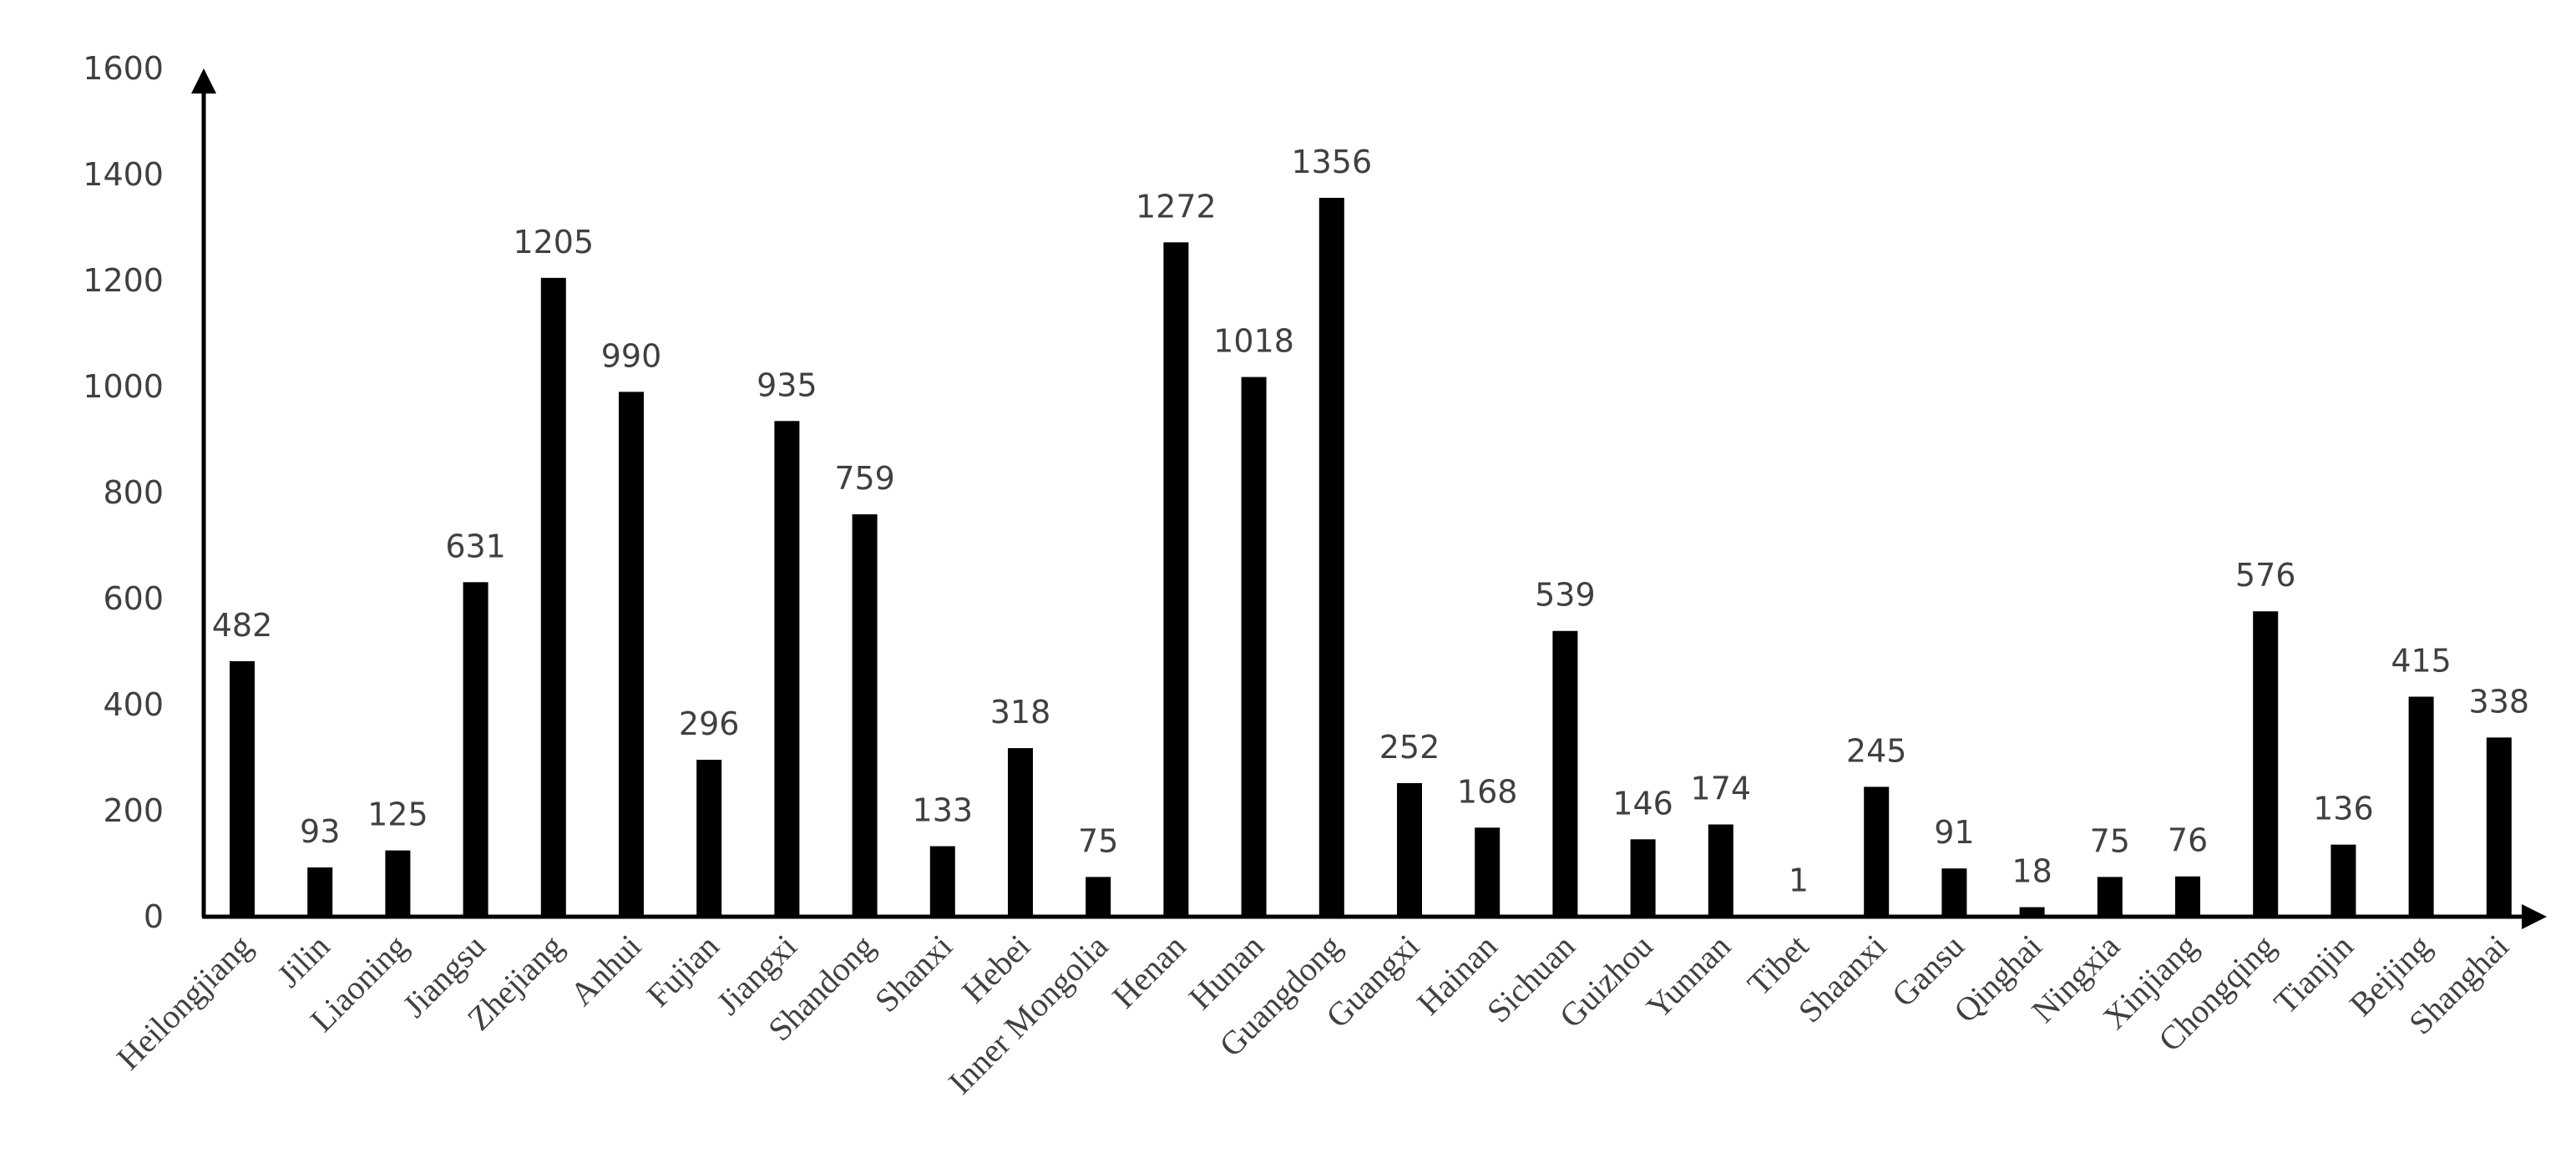 The width and height of the screenshot is (2576, 1163). What do you see at coordinates (2265, 575) in the screenshot?
I see `data-label: 576` at bounding box center [2265, 575].